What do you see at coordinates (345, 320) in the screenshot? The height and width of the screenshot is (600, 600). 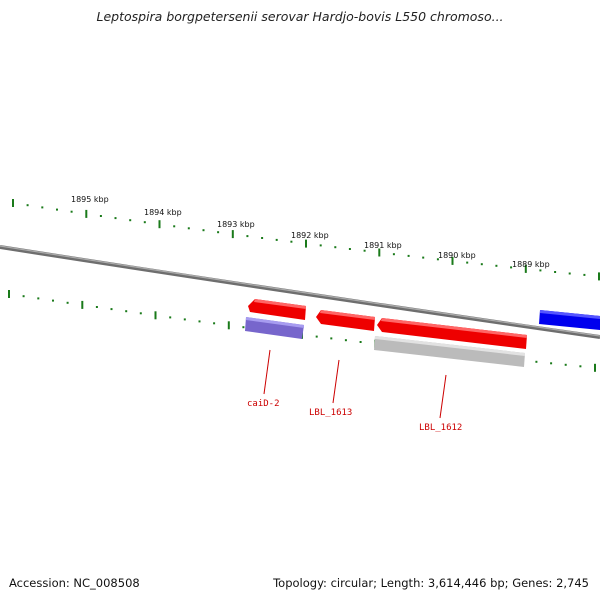 I see `gene-feature-red-lbl1613` at bounding box center [345, 320].